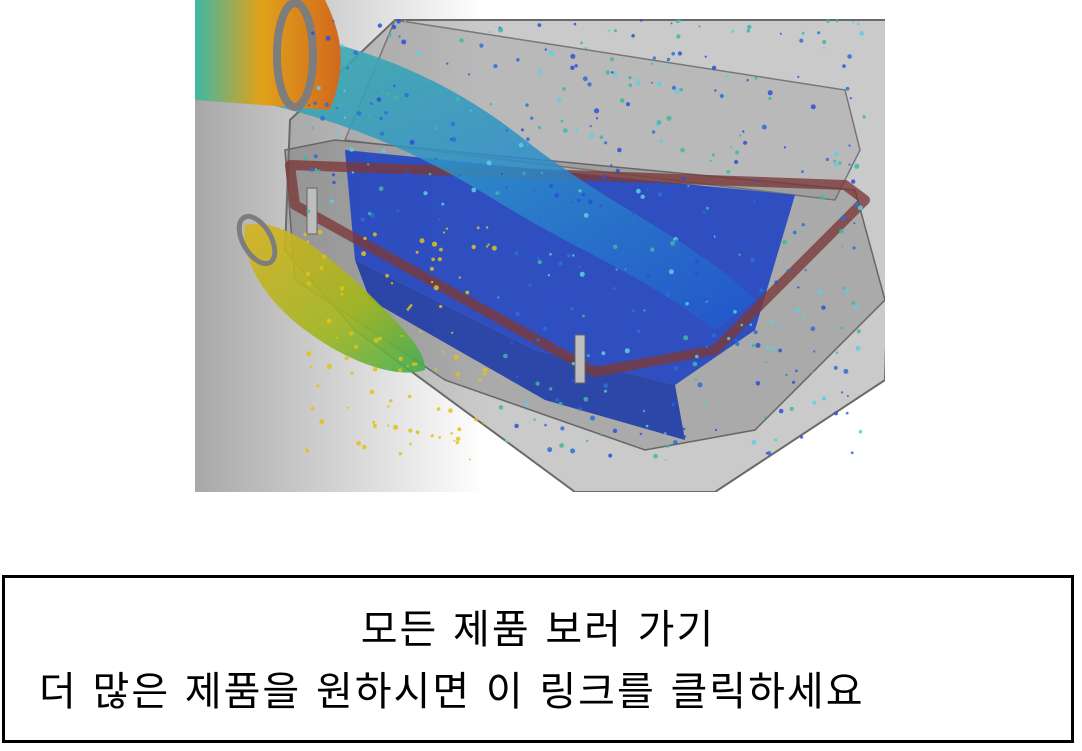 The image size is (1082, 751). Describe the element at coordinates (538, 630) in the screenshot. I see `link-title: 모든 제품 보러 가기` at that location.